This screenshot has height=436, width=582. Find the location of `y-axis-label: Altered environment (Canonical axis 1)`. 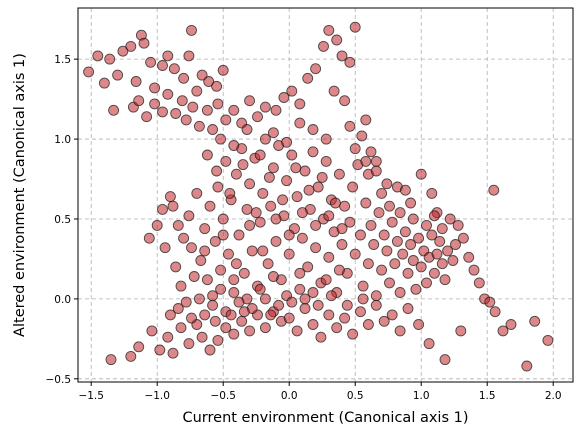

y-axis-label: Altered environment (Canonical axis 1) is located at coordinates (20, 195).